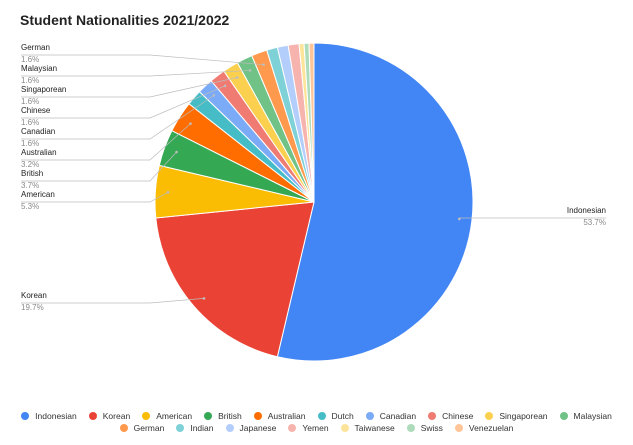 Image resolution: width=633 pixels, height=445 pixels. What do you see at coordinates (230, 416) in the screenshot?
I see `legend-label: British` at bounding box center [230, 416].